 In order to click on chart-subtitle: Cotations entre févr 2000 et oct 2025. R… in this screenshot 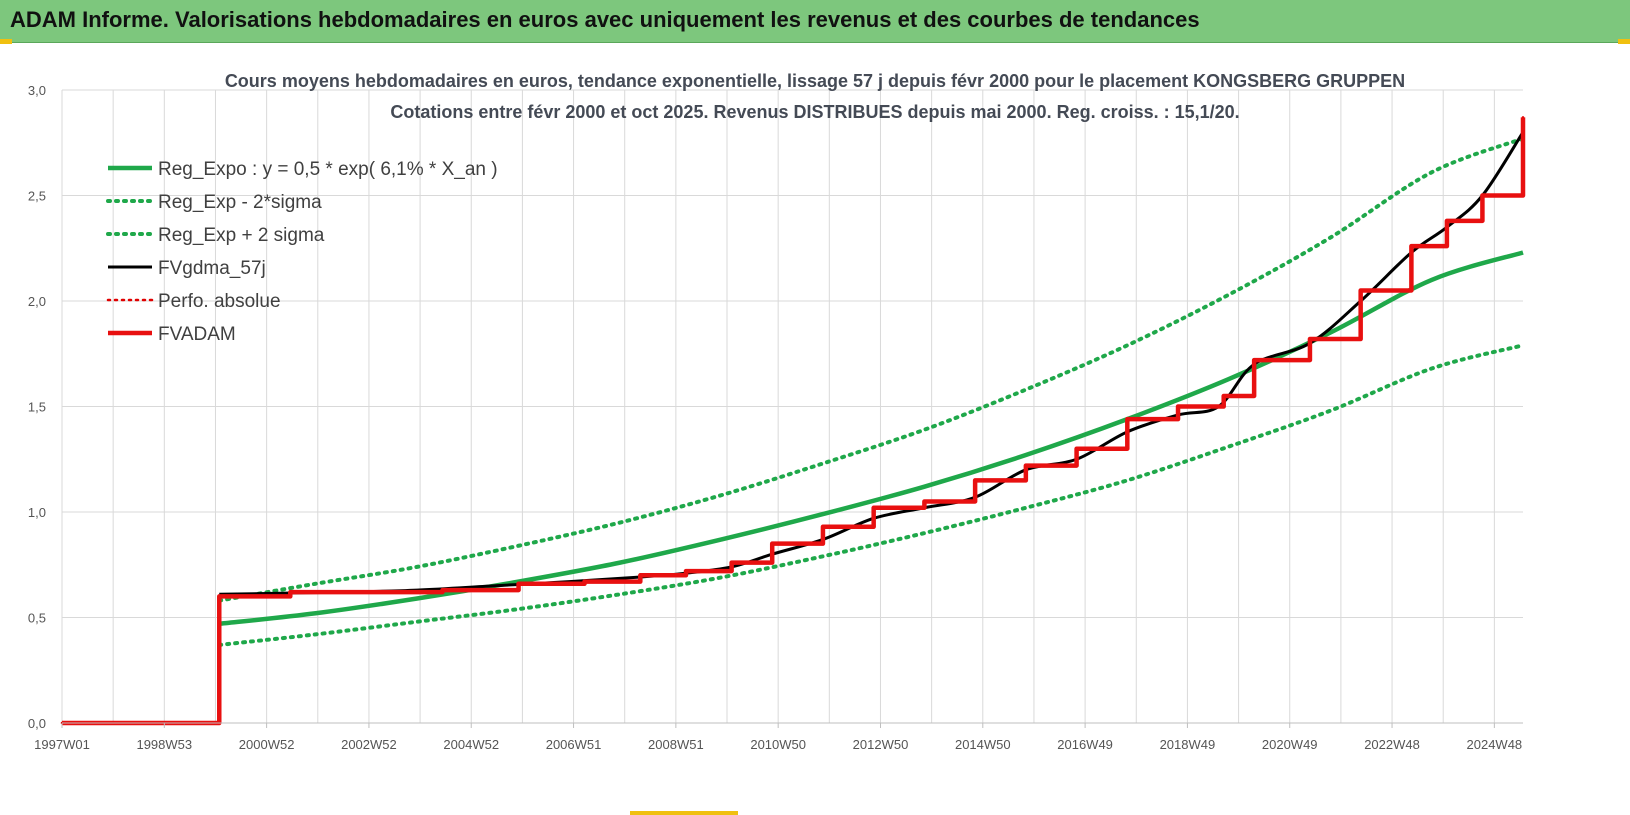, I will do `click(814, 112)`.